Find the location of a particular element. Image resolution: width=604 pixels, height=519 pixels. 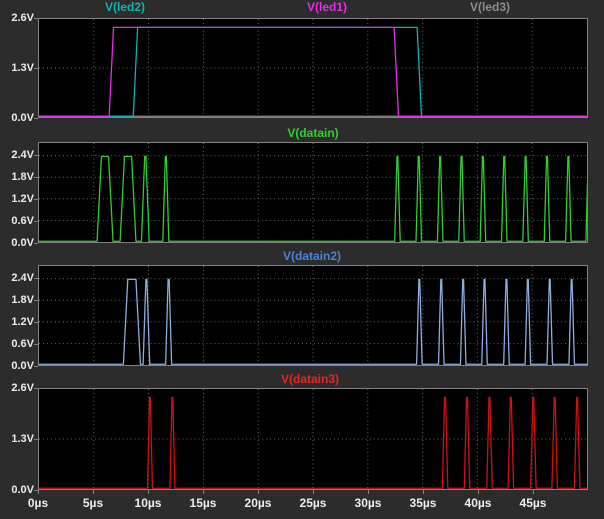

y-axis-label-pane4: 1.3V is located at coordinates (22, 439).